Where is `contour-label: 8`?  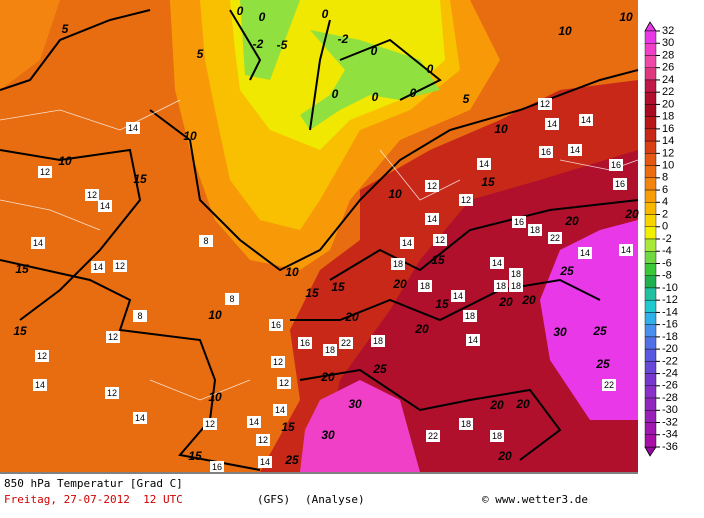
contour-label: 8 is located at coordinates (231, 299).